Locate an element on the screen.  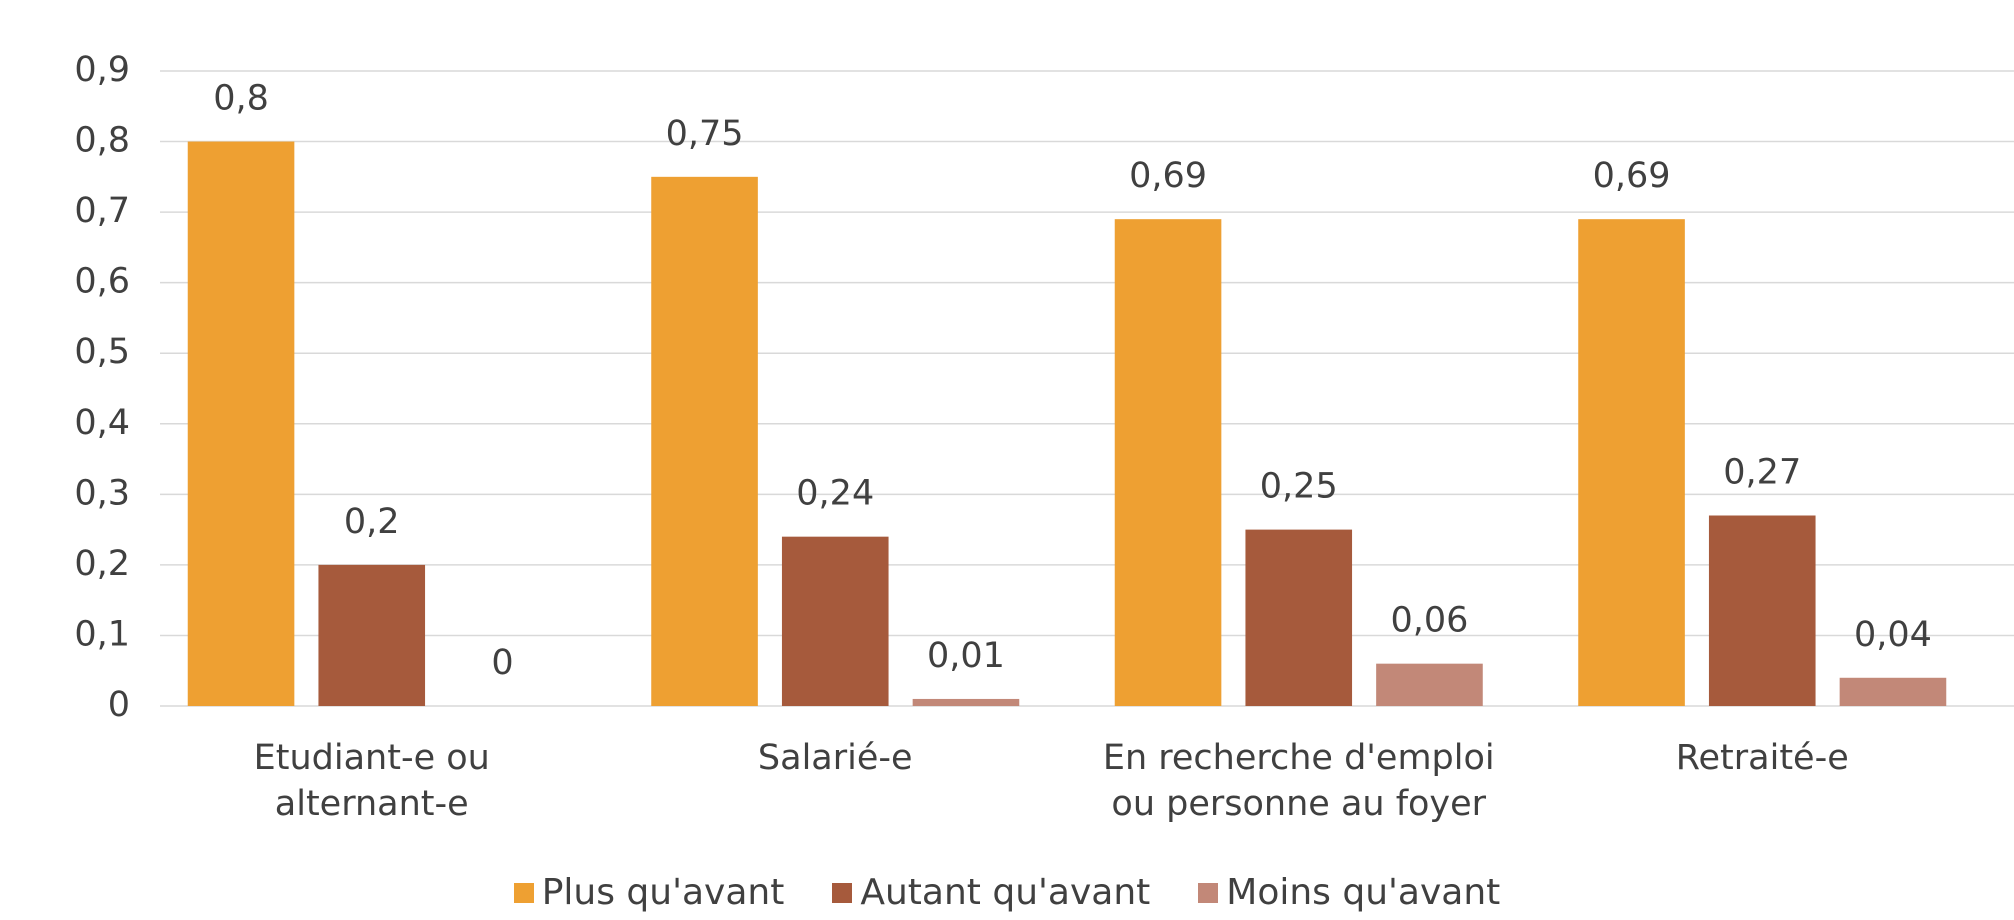
data-label: 0 is located at coordinates (502, 663).